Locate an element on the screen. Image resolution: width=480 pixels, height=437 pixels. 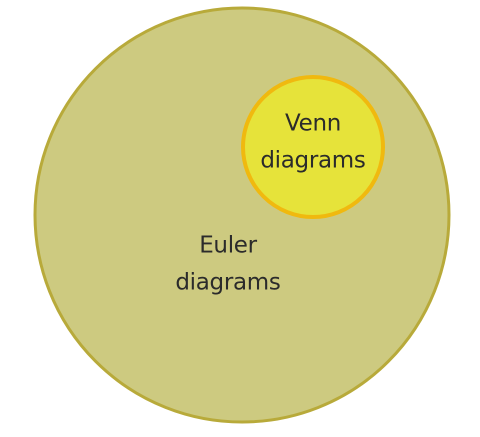
venn-label-line1: Venn is located at coordinates (313, 124).